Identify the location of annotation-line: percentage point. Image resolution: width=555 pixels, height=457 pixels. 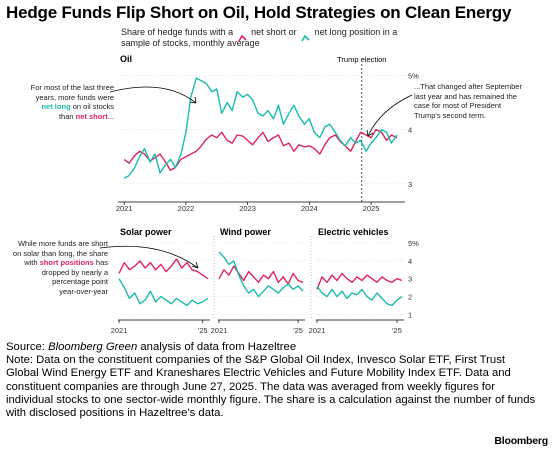
(80, 281).